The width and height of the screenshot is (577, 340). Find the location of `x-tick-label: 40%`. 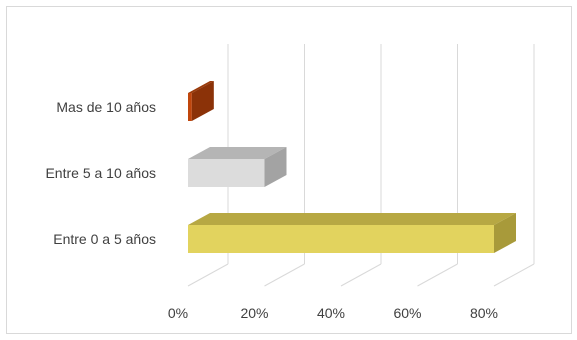

x-tick-label: 40% is located at coordinates (331, 313).